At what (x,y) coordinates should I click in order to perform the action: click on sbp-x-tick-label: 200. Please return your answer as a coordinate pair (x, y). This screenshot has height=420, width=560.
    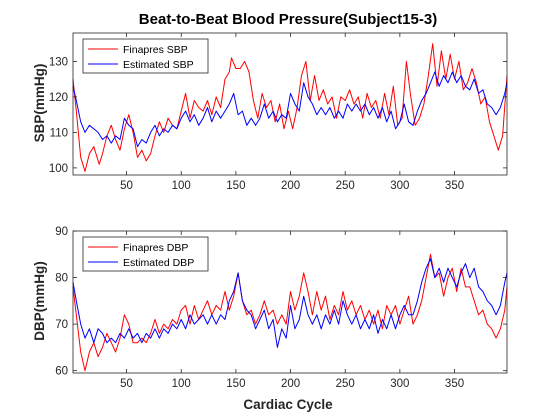
    Looking at the image, I should click on (290, 186).